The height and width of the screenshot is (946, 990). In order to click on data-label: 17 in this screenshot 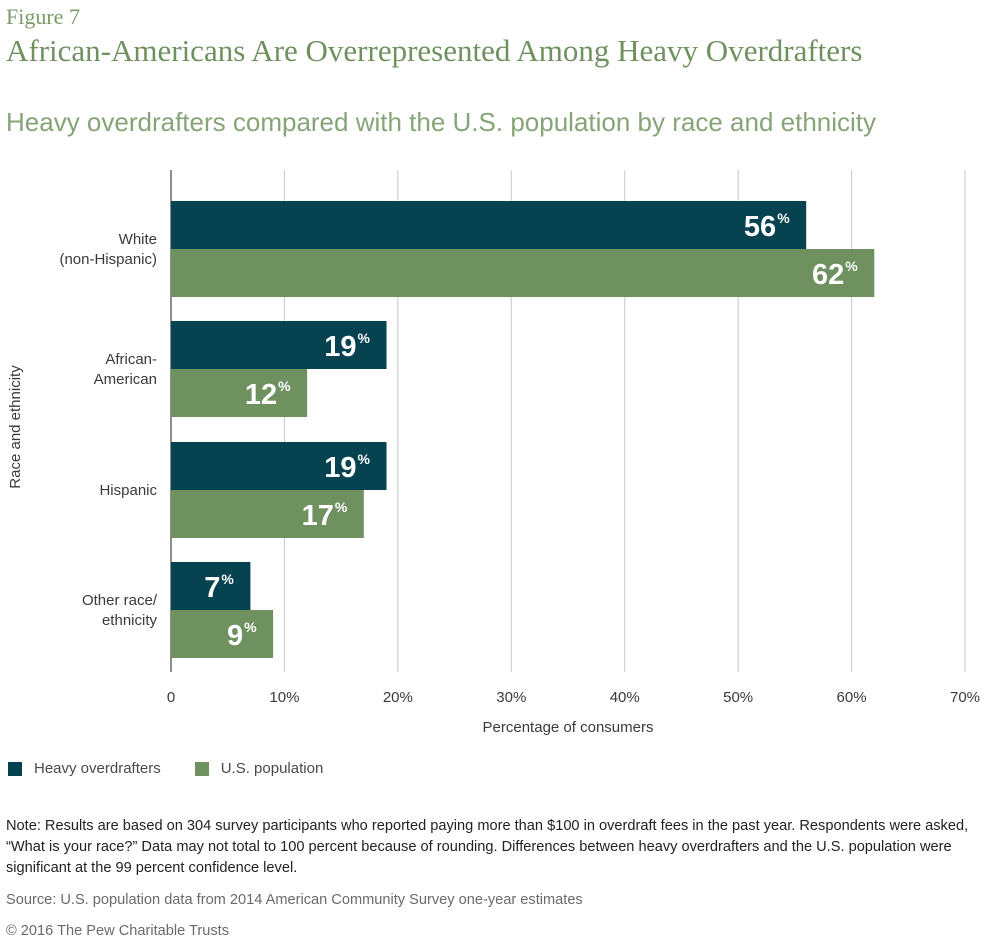, I will do `click(318, 516)`.